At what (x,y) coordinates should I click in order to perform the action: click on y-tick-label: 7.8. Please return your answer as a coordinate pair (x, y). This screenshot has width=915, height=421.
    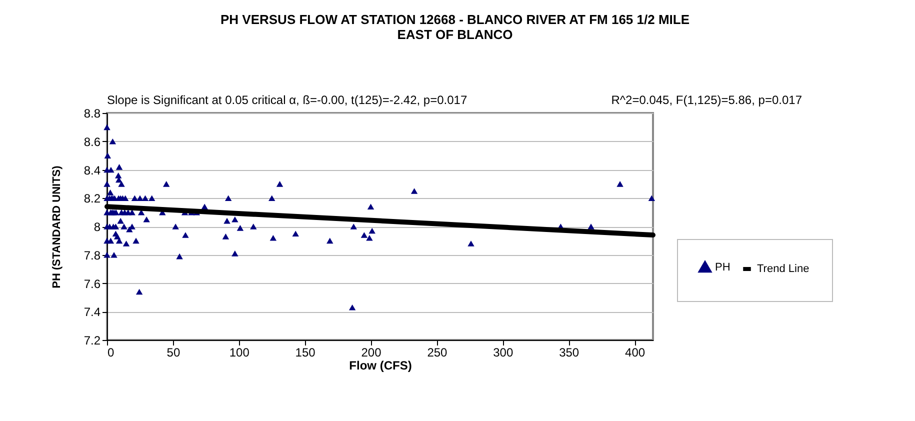
    Looking at the image, I should click on (92, 255).